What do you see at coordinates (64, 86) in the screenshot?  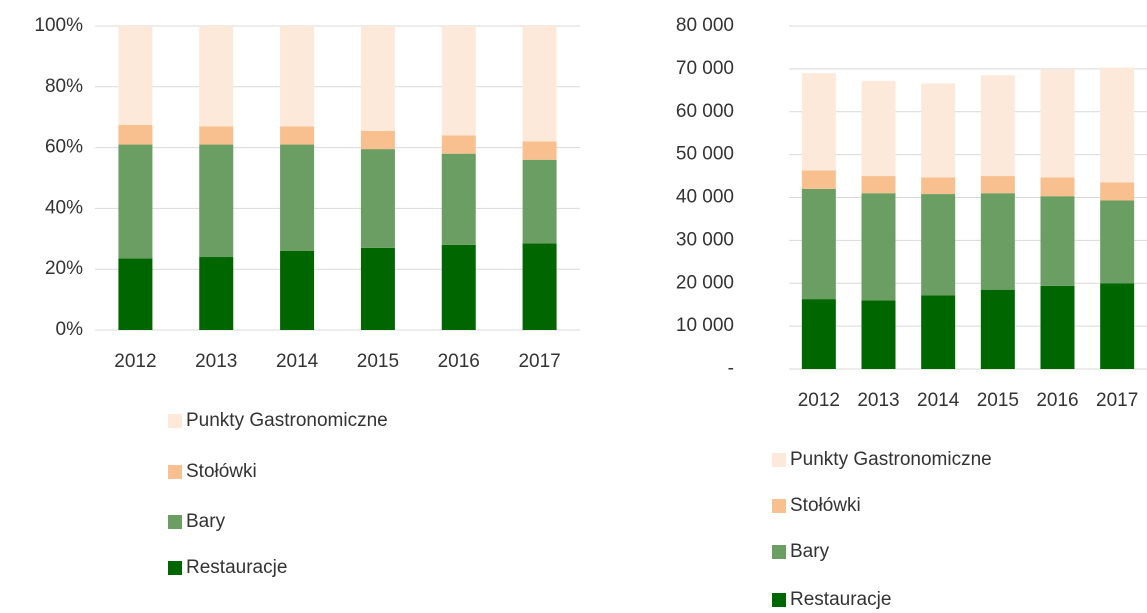 I see `y-tick-label: 80%` at bounding box center [64, 86].